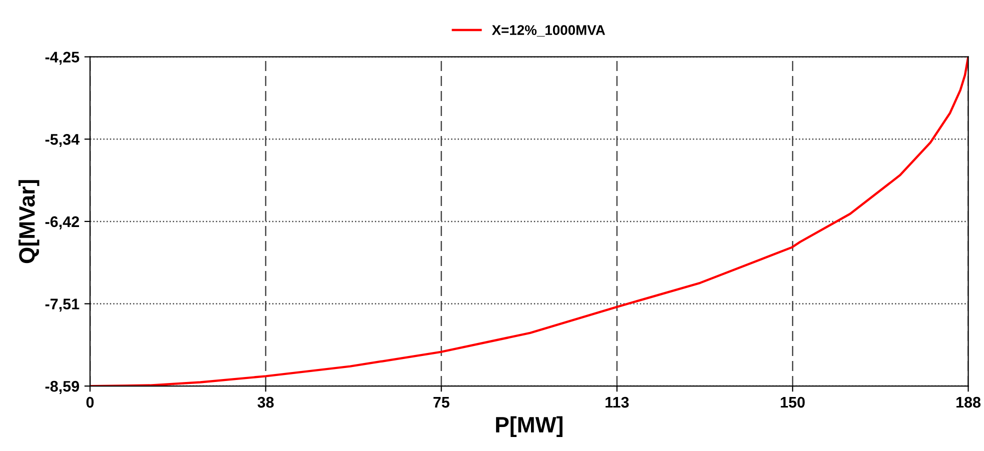 The width and height of the screenshot is (984, 451). I want to click on x-tick-label: 188, so click(968, 402).